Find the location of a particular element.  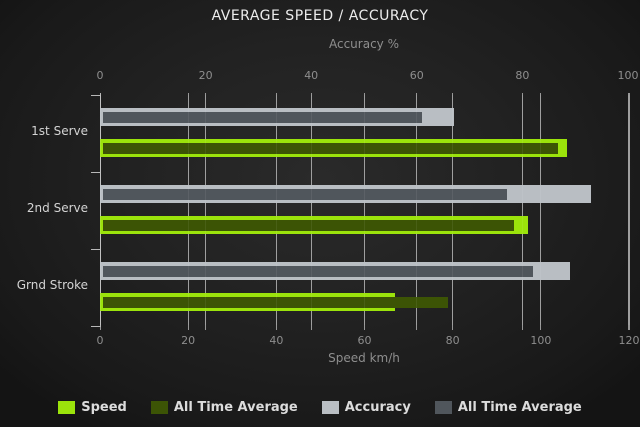

legend-item-accuracy-accuracy: Accuracy is located at coordinates (366, 407).